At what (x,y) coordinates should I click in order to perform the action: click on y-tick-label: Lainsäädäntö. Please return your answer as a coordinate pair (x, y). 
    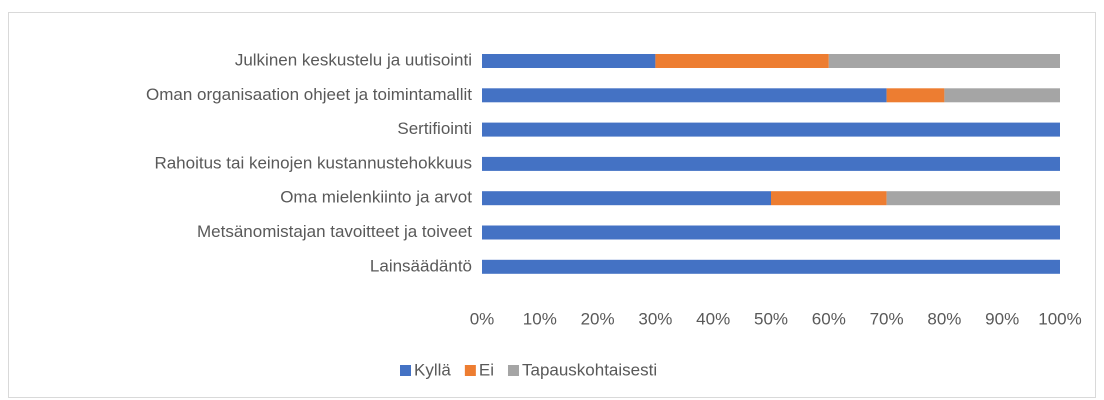
    Looking at the image, I should click on (421, 265).